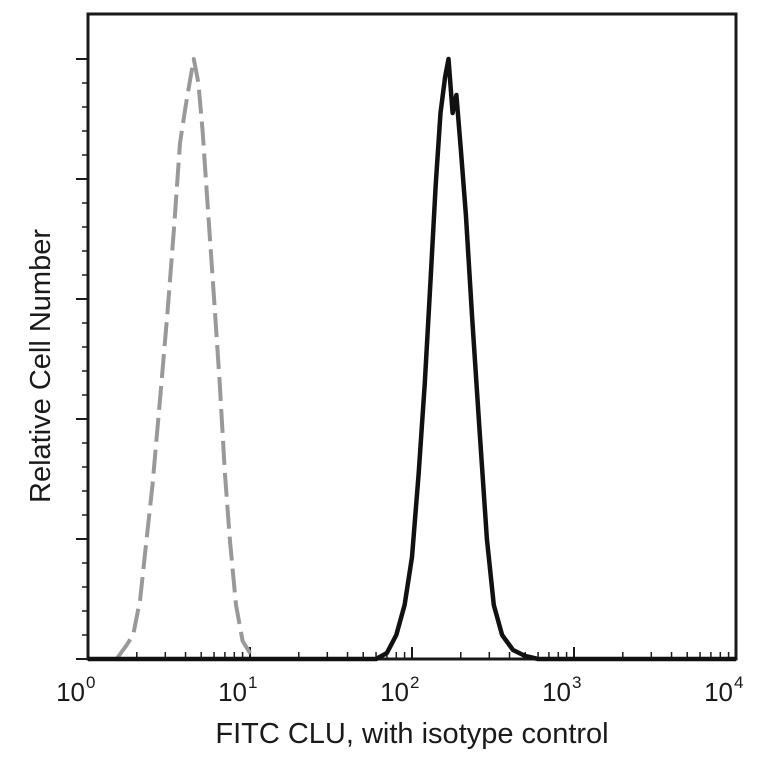 The height and width of the screenshot is (758, 767). I want to click on x-tick-labels: 10 0 10 1 10 2 10 3 10 4, so click(399, 690).